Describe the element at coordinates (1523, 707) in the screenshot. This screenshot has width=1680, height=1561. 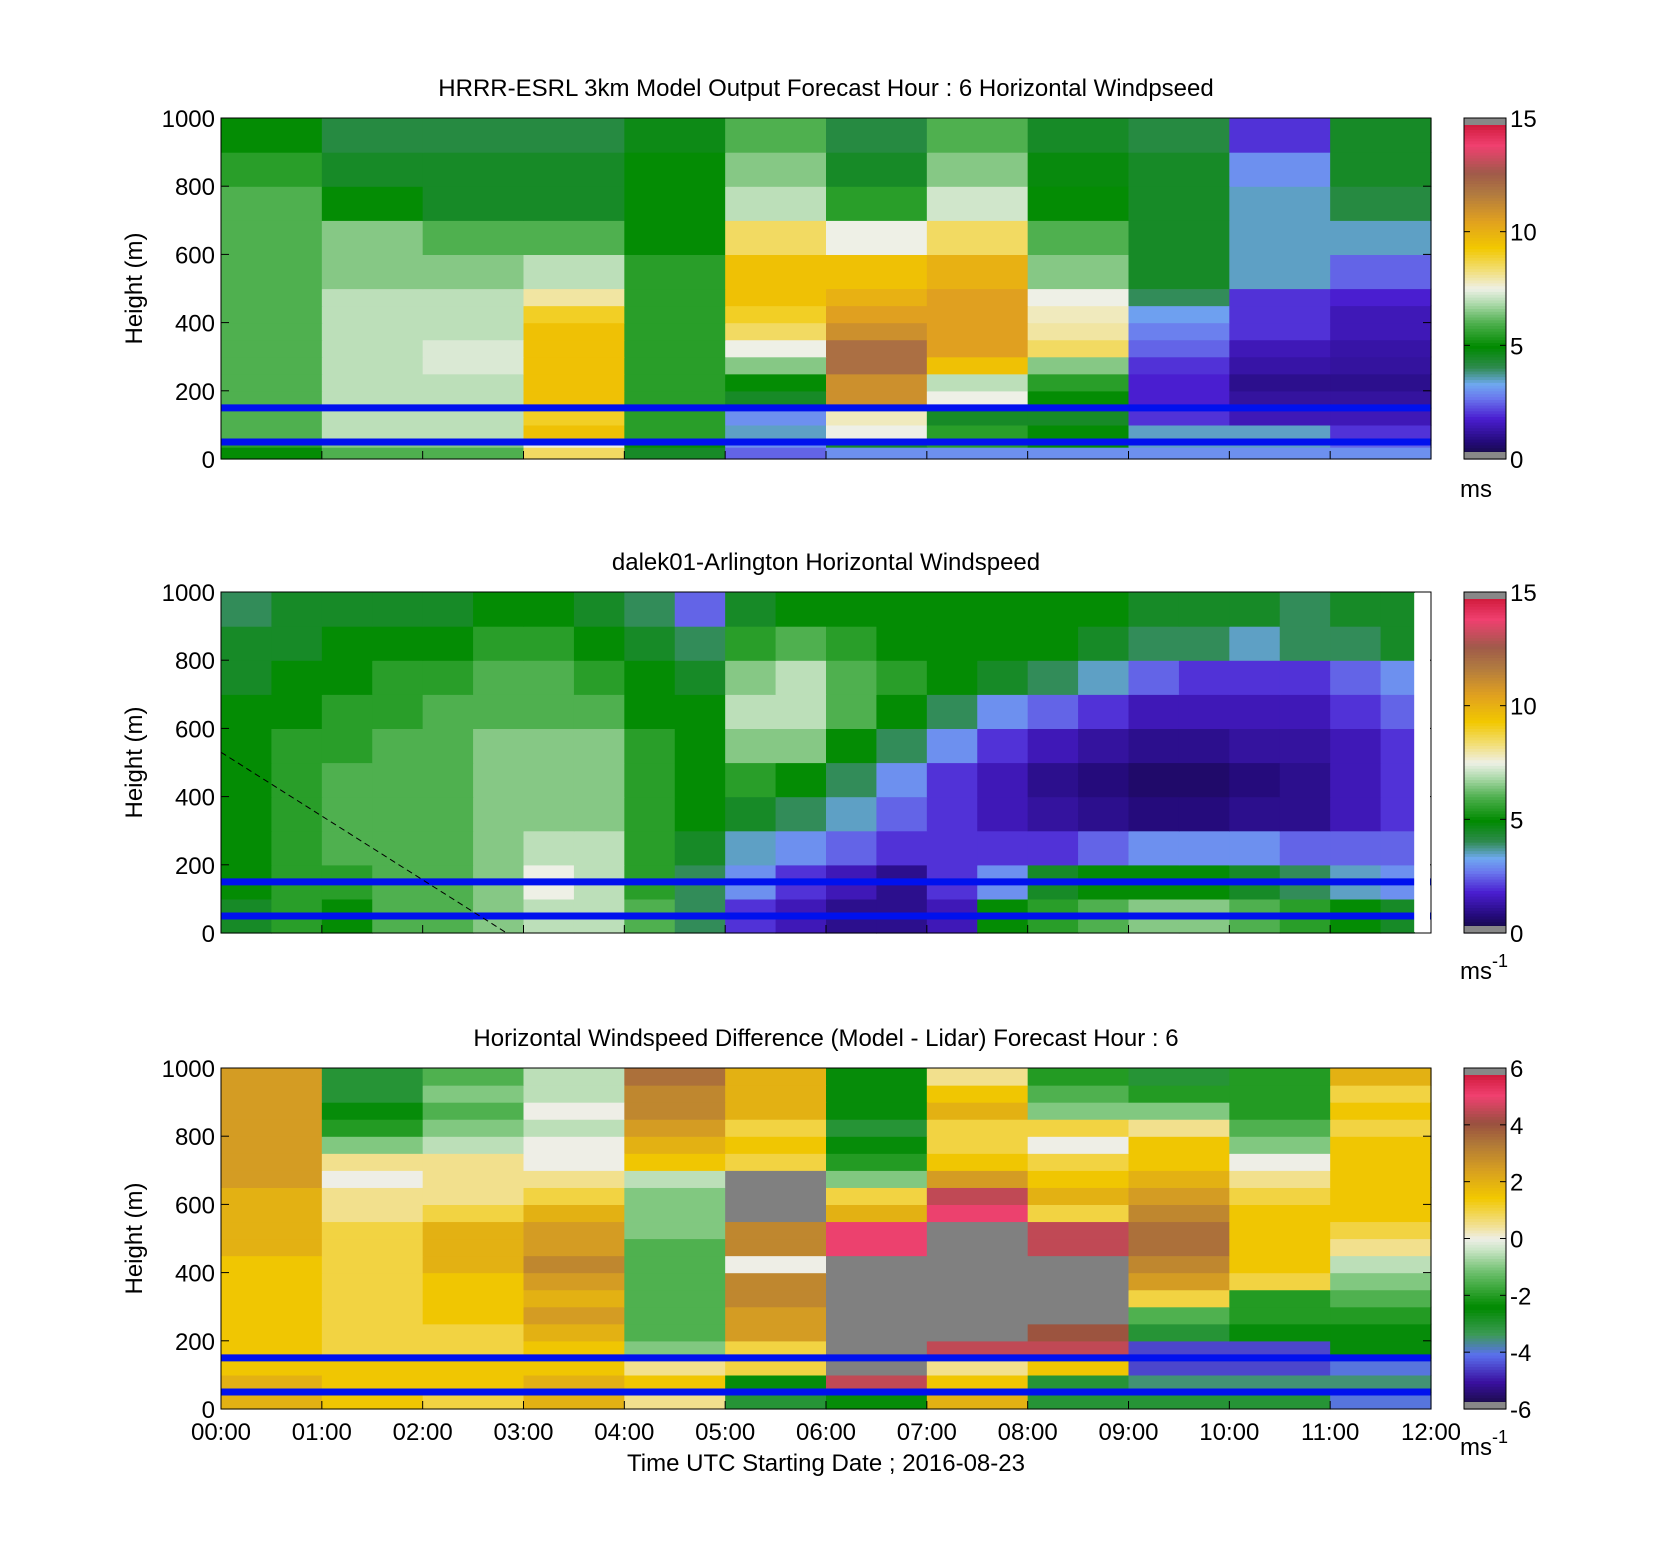
I see `colorbar-tick-label: 10` at that location.